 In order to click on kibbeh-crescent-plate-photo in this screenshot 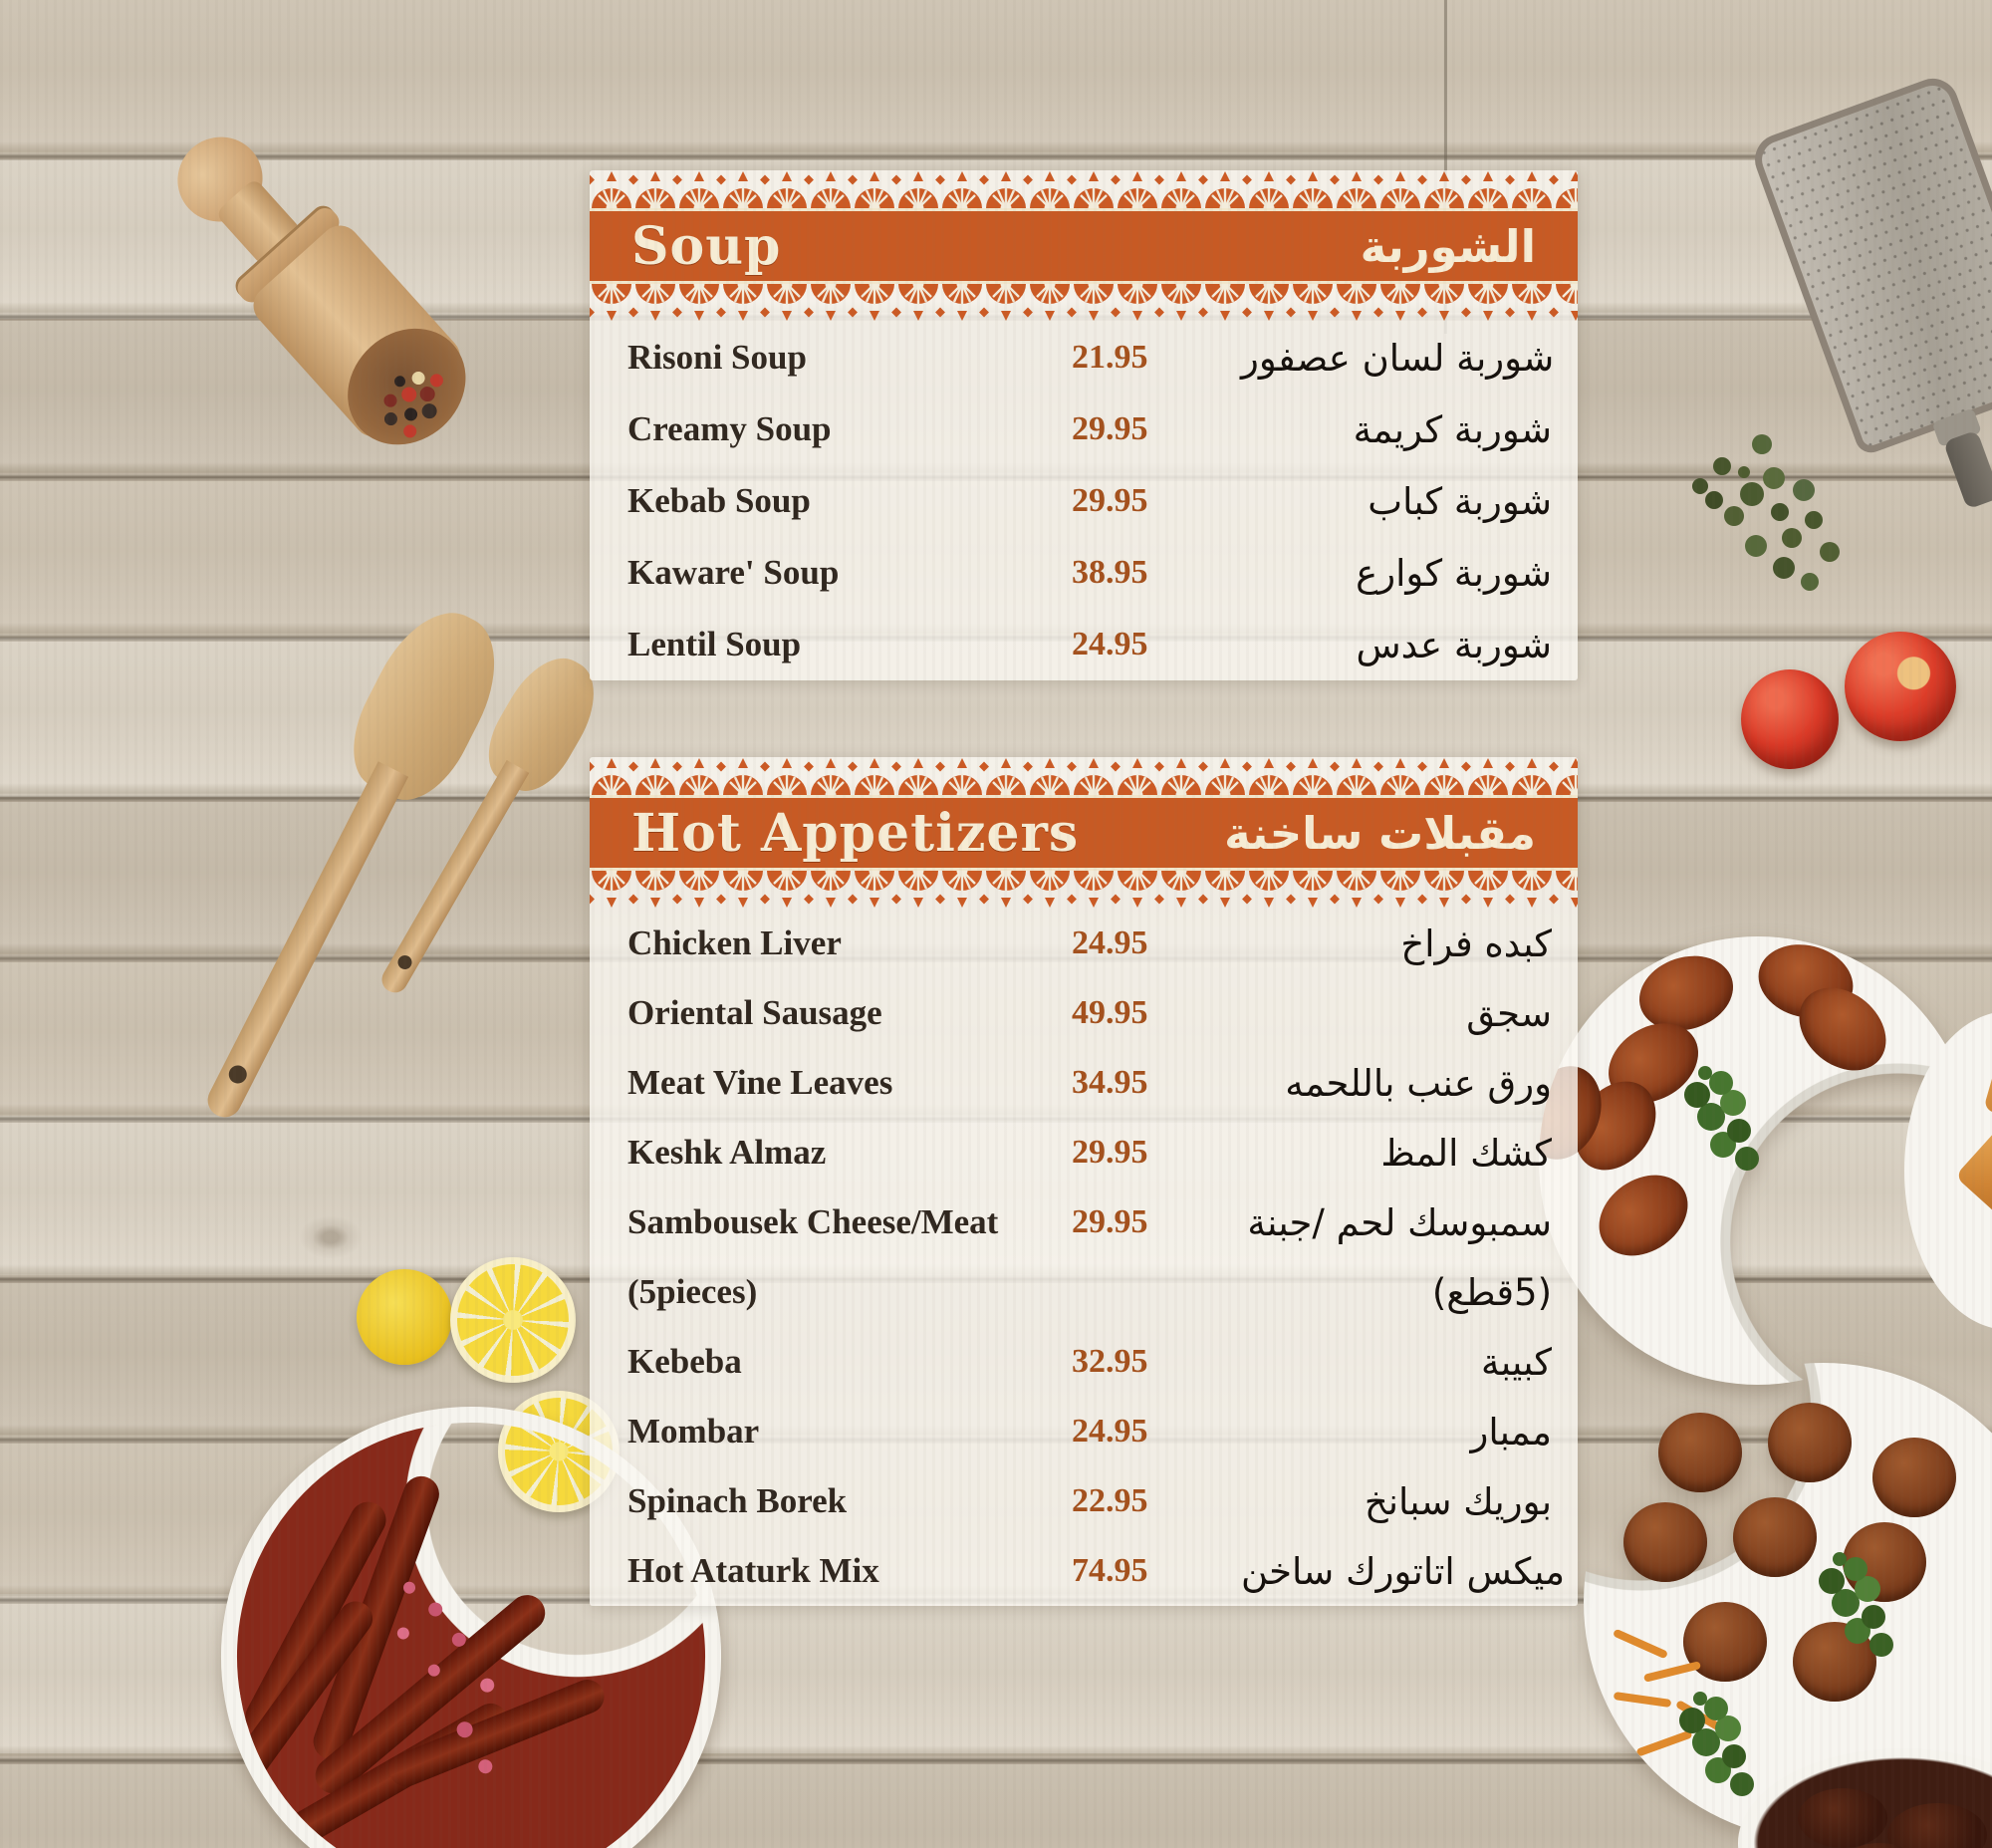, I will do `click(1758, 1161)`.